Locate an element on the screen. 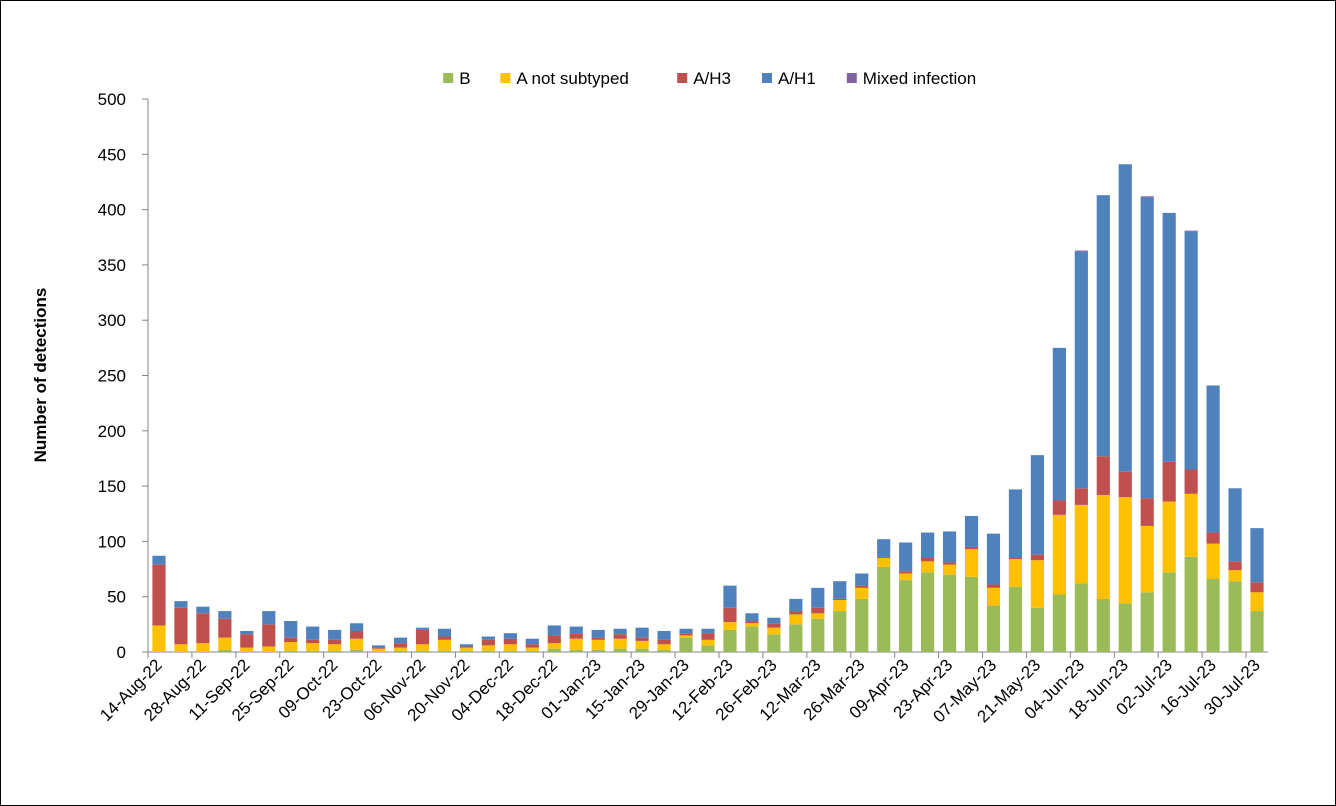  y-tick-label: 200 is located at coordinates (112, 431).